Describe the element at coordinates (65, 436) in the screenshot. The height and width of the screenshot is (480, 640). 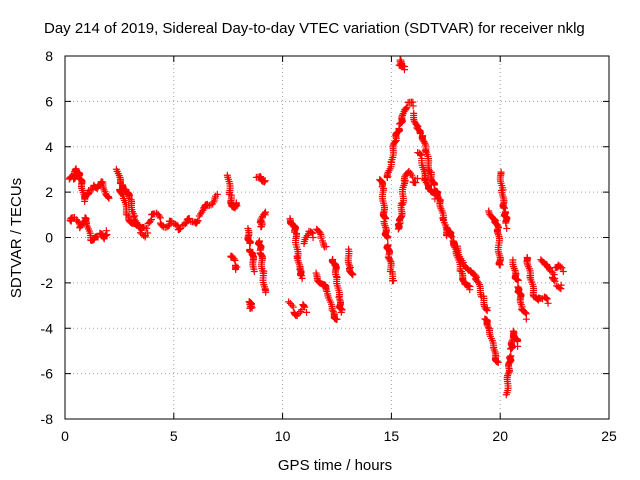
I see `x-tick-label: 0` at that location.